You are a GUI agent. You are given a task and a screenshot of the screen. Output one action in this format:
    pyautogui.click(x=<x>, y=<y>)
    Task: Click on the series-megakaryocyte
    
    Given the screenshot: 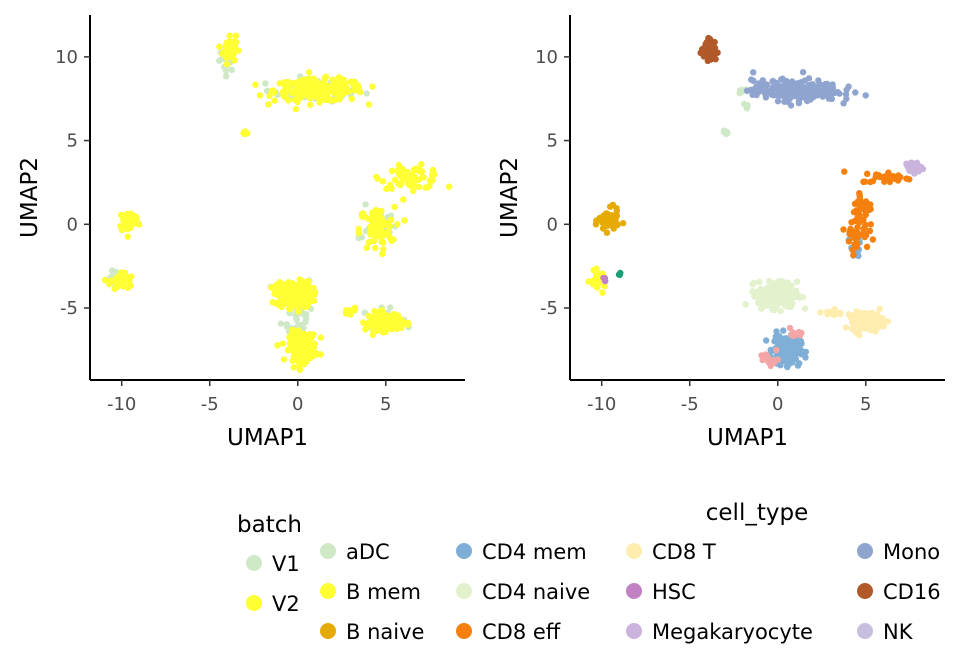 What is the action you would take?
    pyautogui.click(x=915, y=168)
    